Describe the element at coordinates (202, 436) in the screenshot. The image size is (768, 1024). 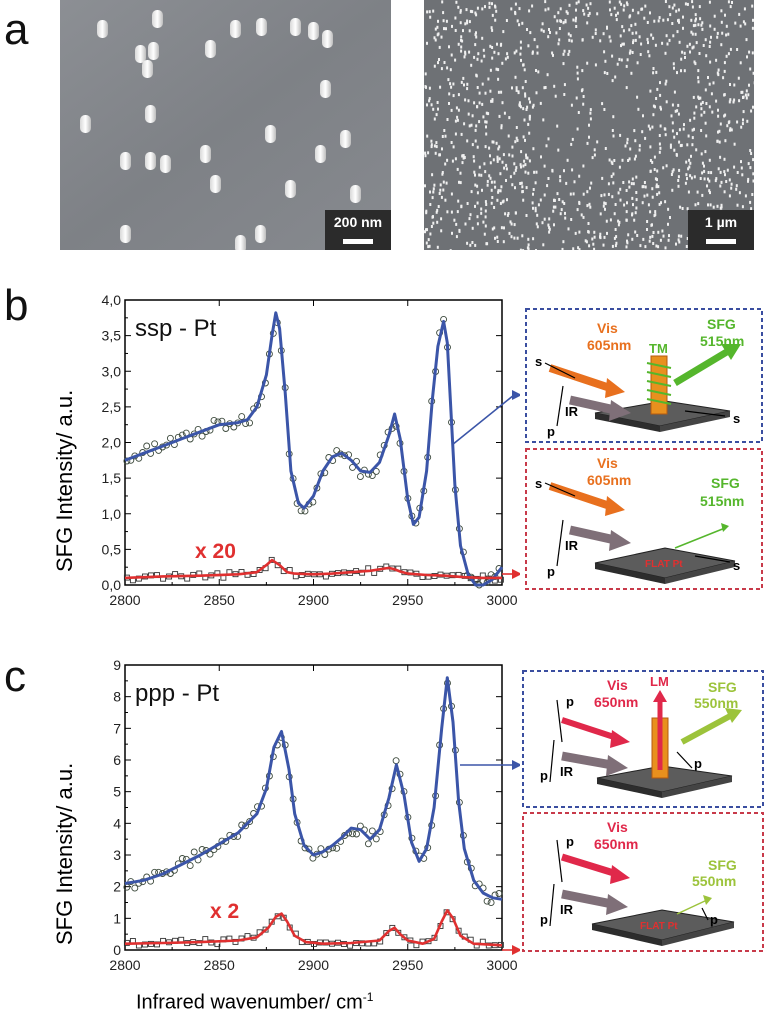
I see `data-point-nanorod` at that location.